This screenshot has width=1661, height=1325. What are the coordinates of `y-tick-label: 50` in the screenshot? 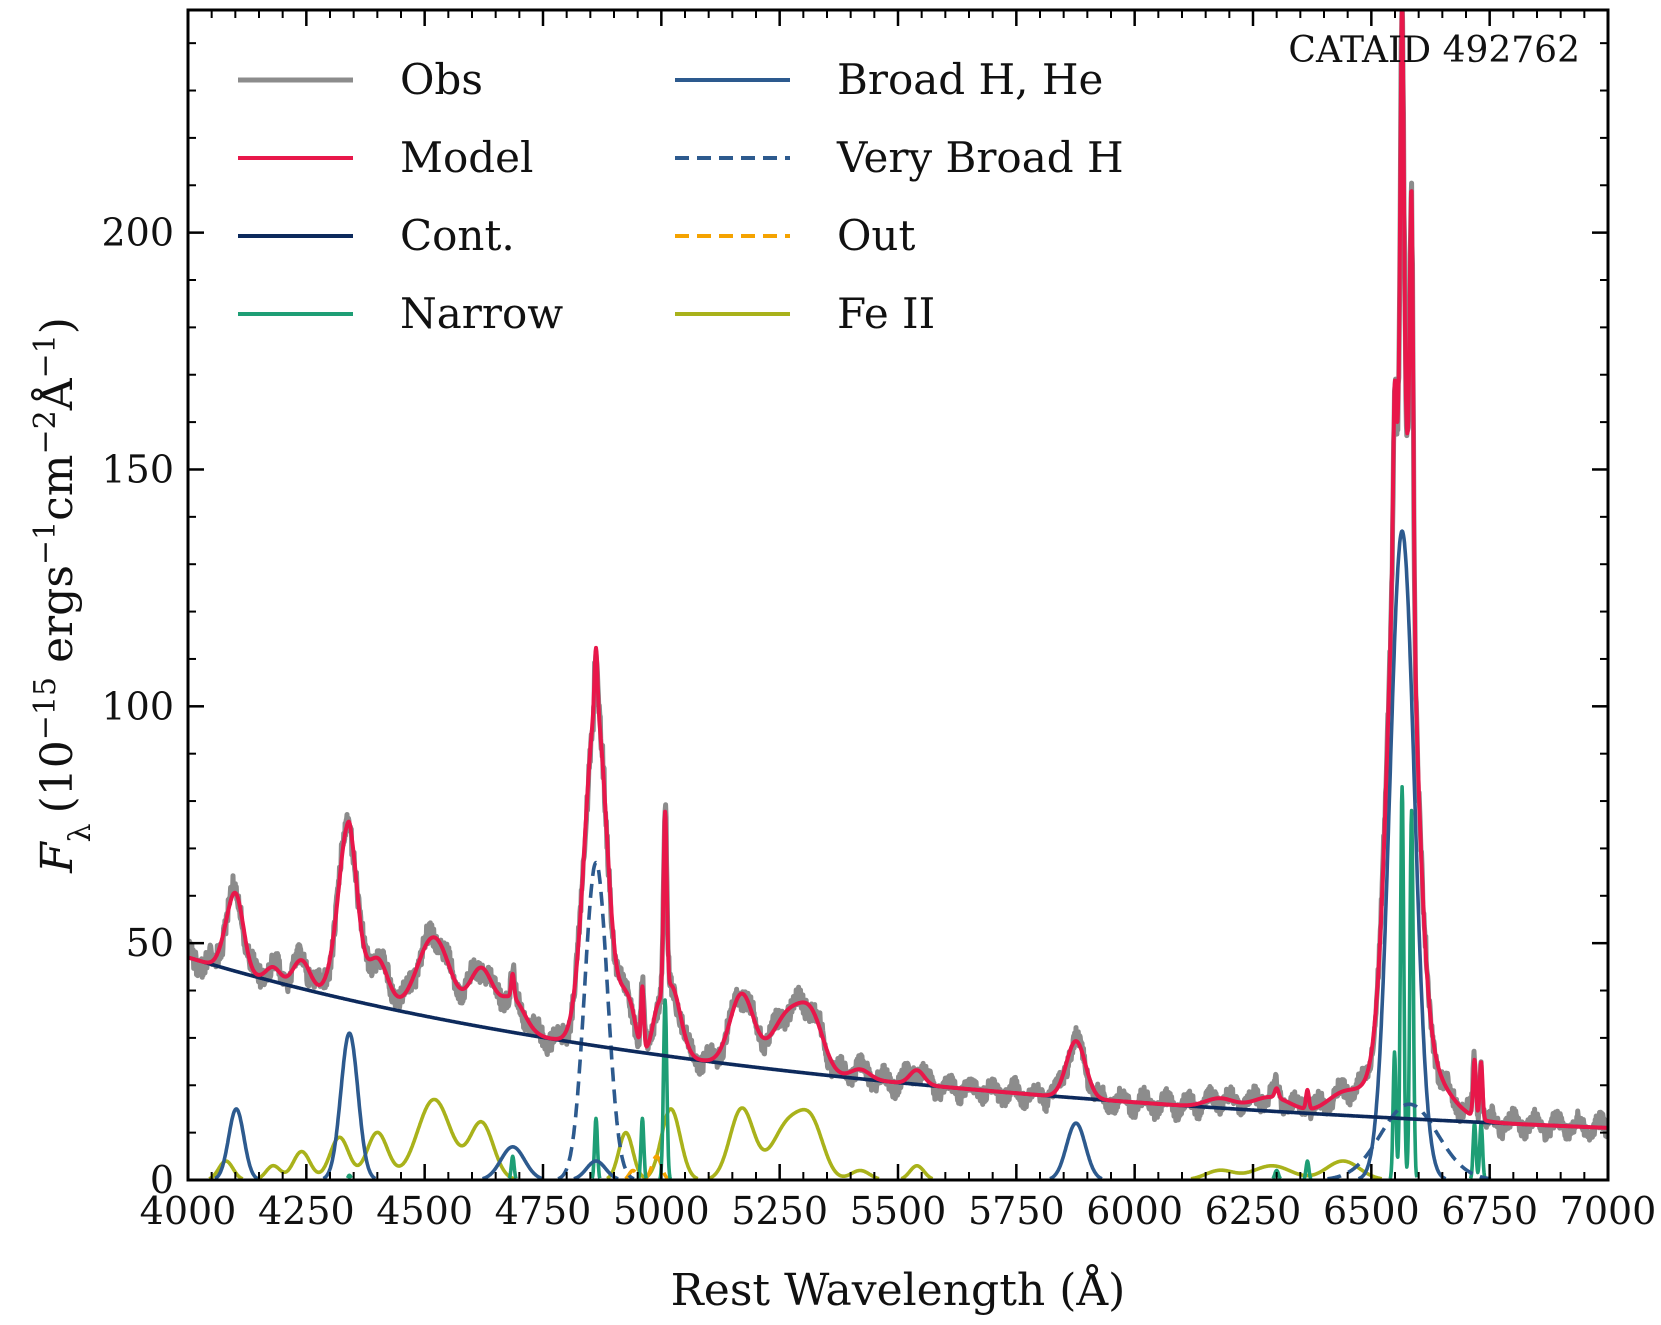 It's located at (150, 943).